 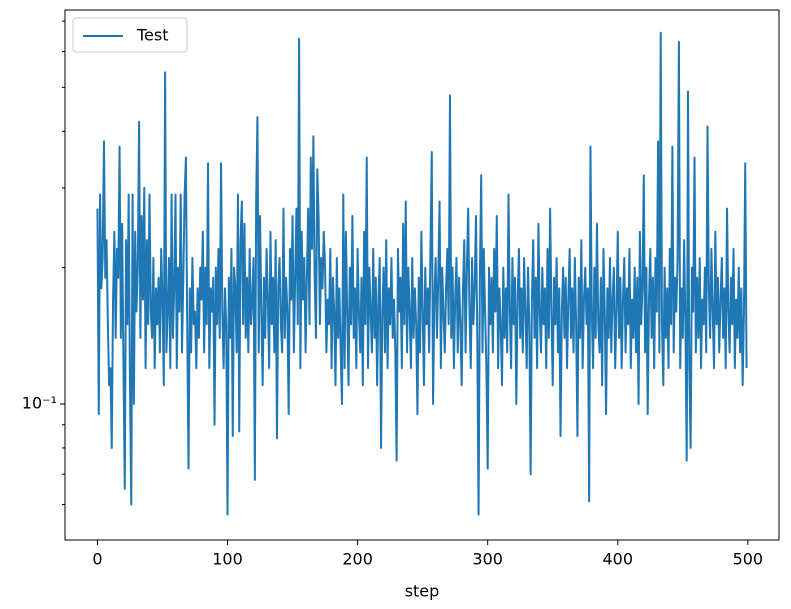 What do you see at coordinates (422, 591) in the screenshot?
I see `x-axis-label: step` at bounding box center [422, 591].